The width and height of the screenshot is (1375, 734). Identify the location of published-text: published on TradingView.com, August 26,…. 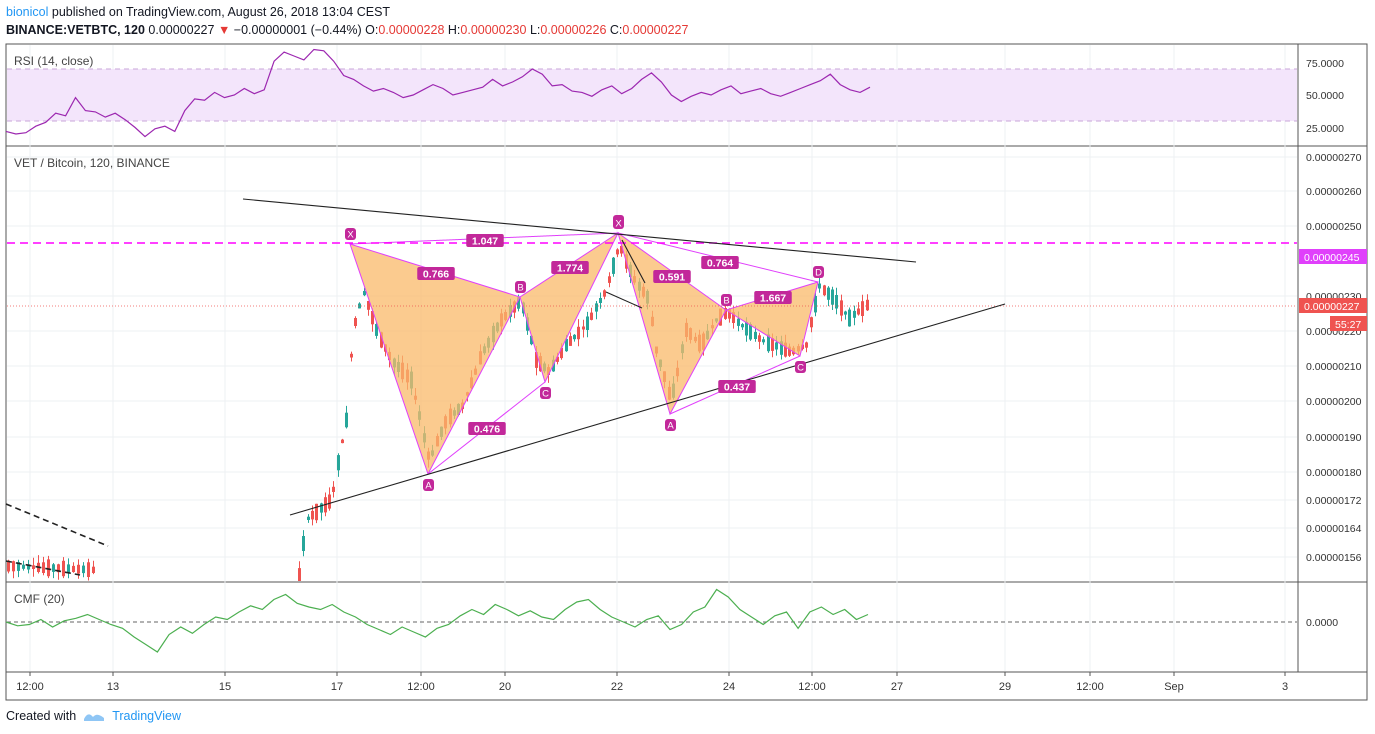
(221, 12).